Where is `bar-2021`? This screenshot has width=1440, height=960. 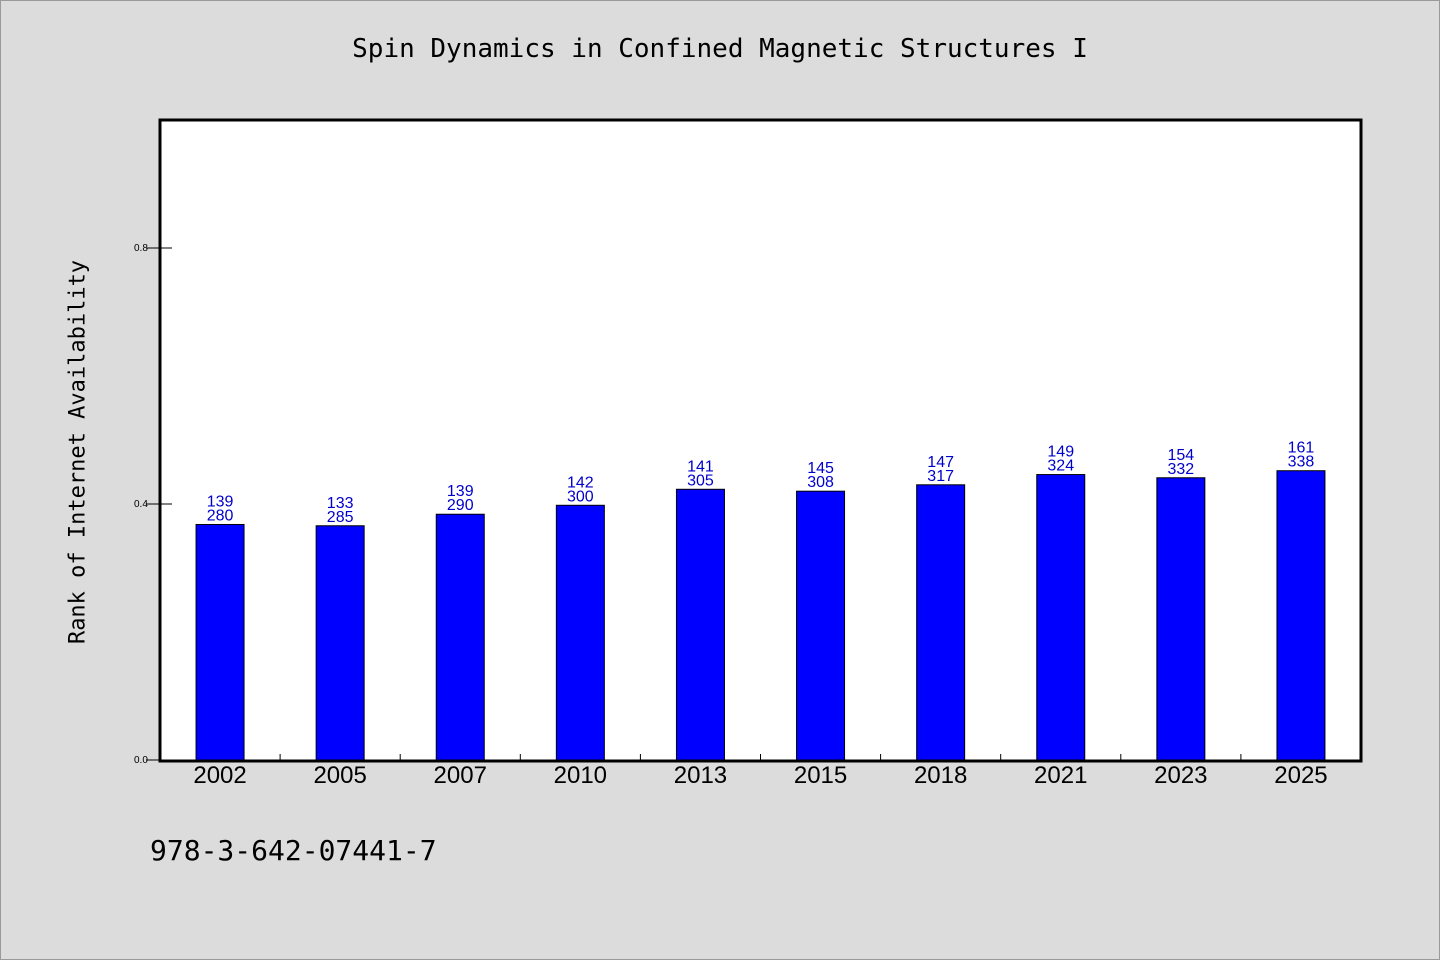 bar-2021 is located at coordinates (1061, 617).